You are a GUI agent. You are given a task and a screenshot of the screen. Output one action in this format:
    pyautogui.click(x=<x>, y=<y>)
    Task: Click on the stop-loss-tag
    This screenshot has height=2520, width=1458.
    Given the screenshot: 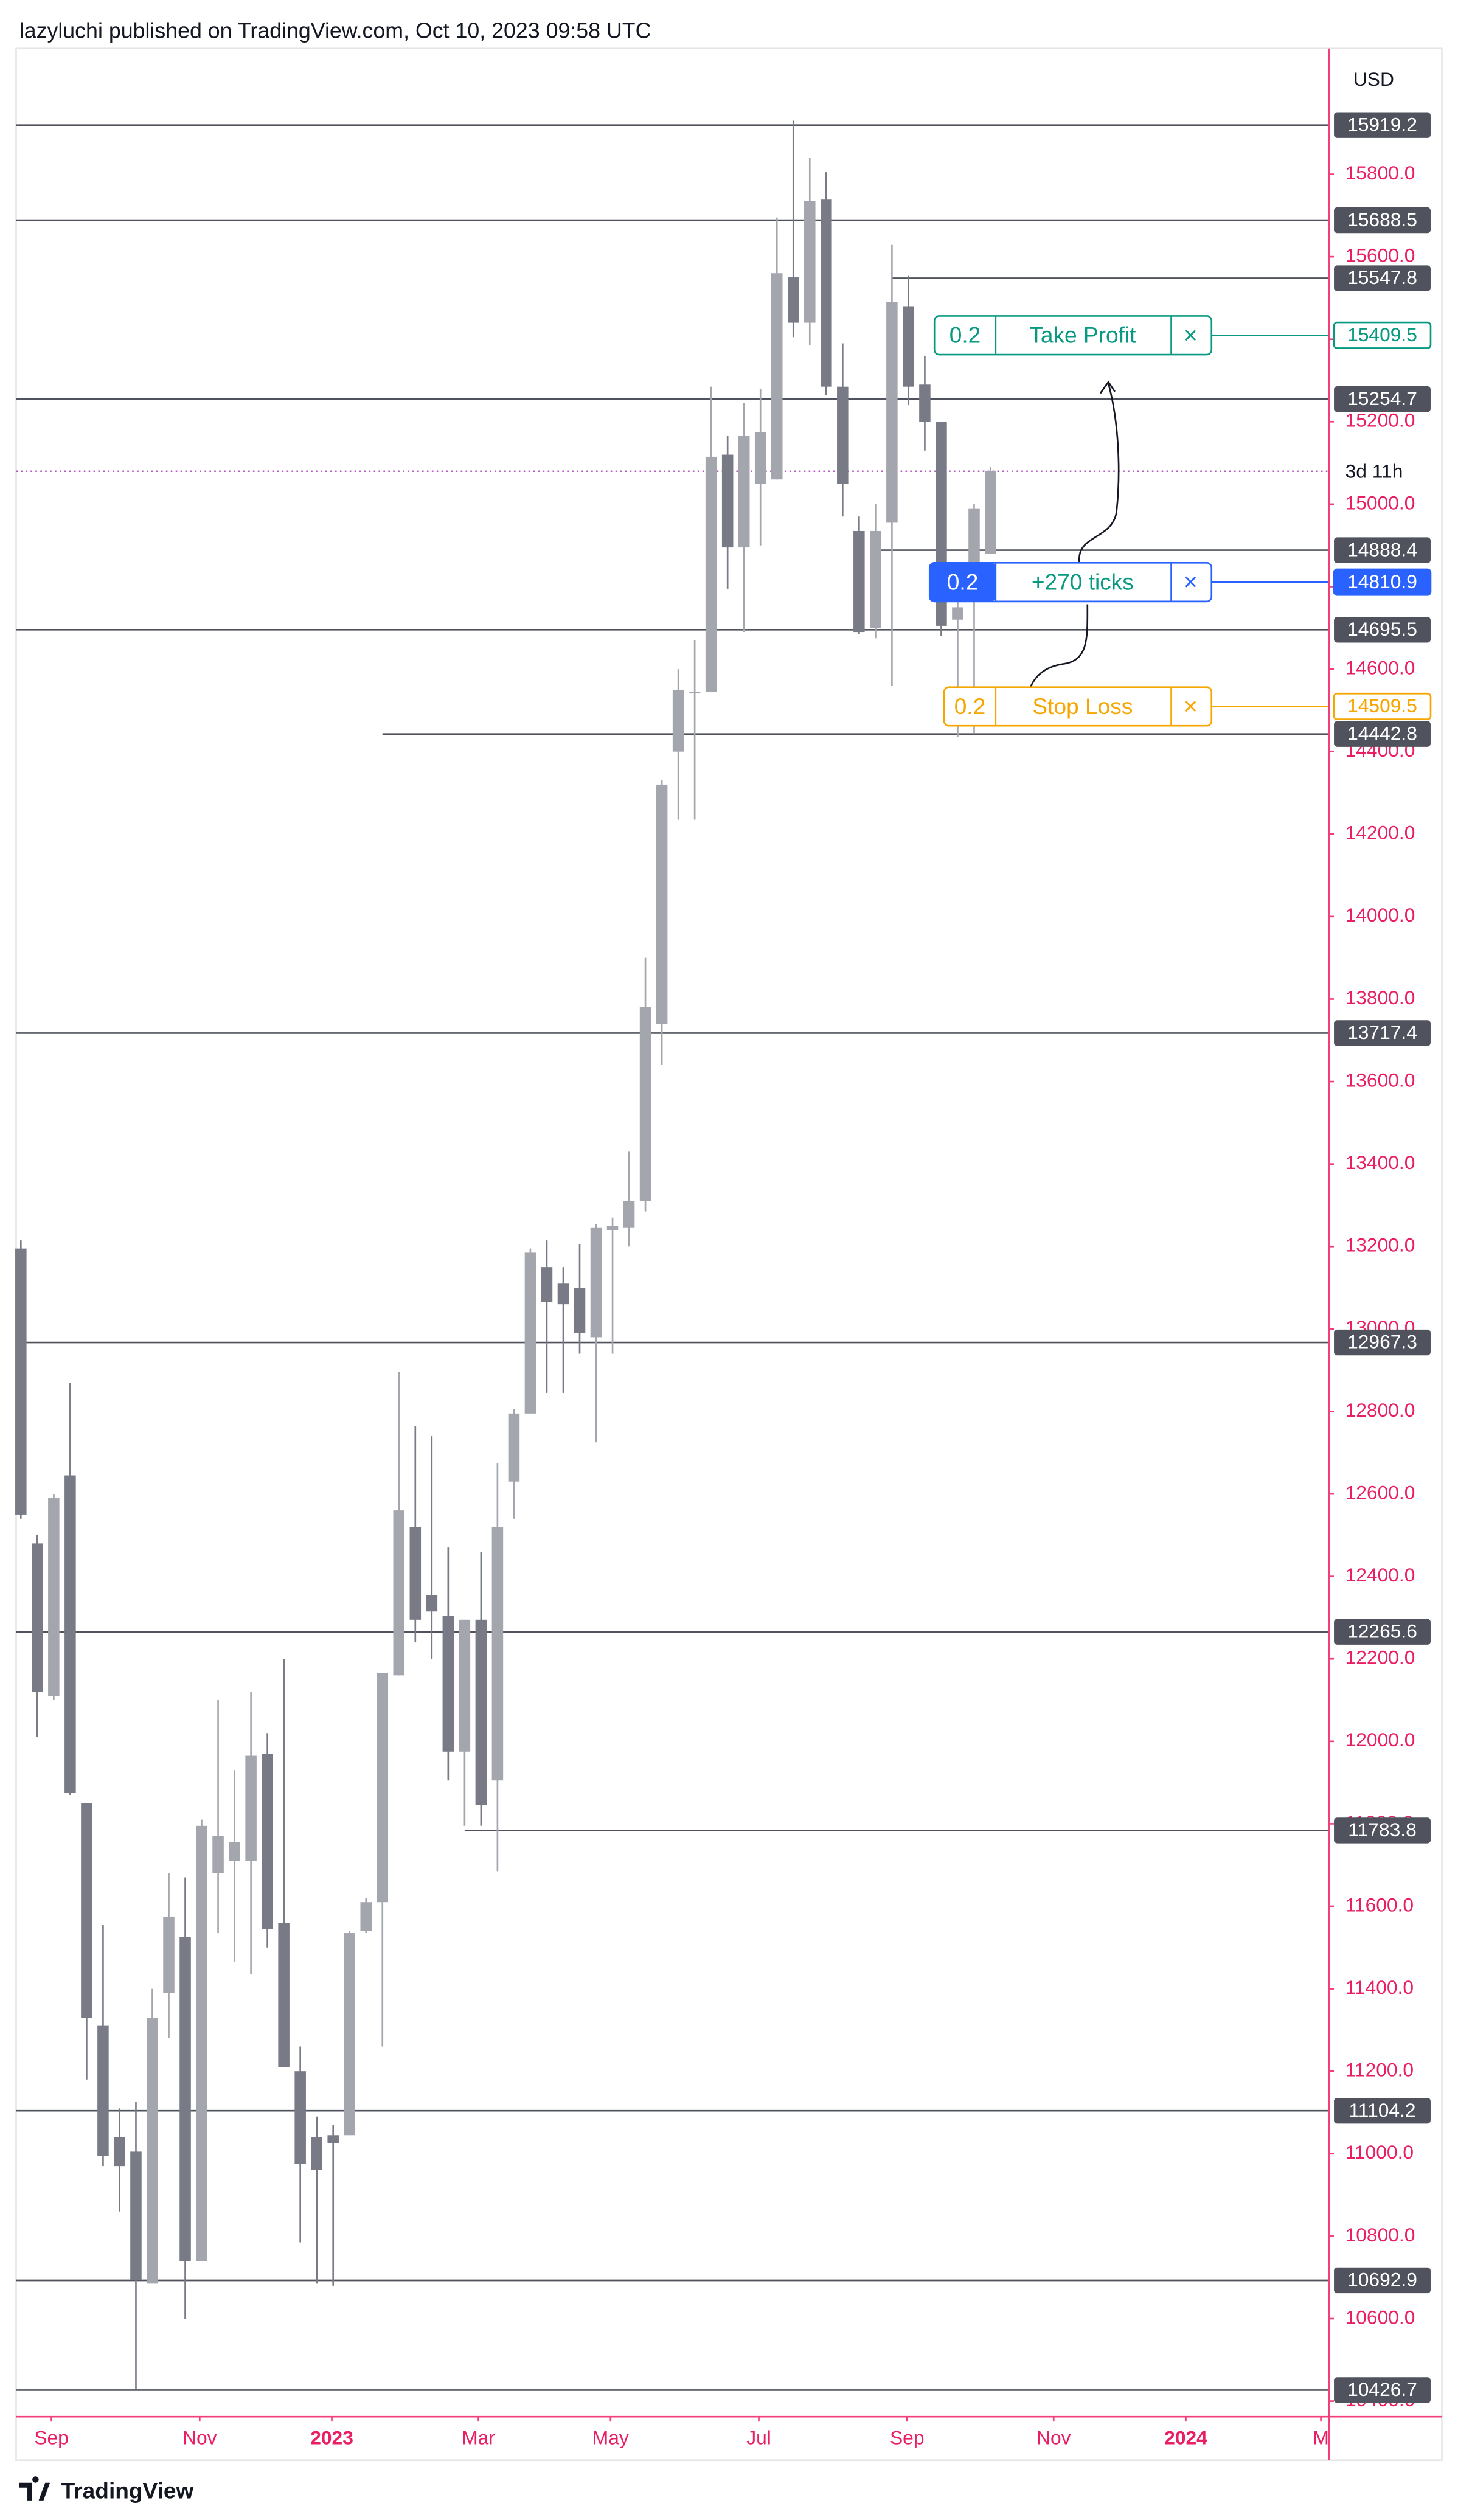 What is the action you would take?
    pyautogui.click(x=1382, y=706)
    